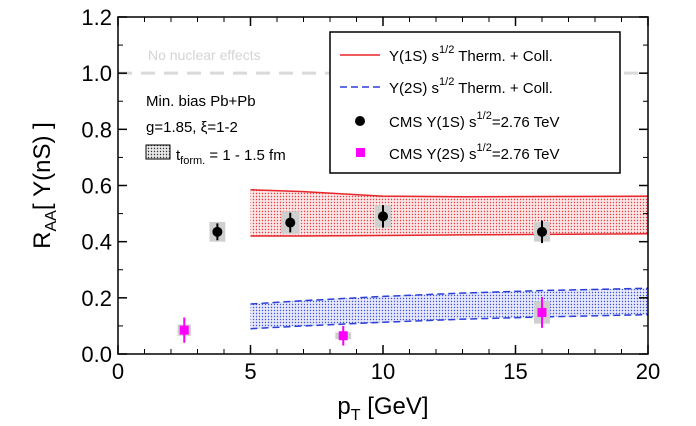  I want to click on y-tick-label-0: 0.0, so click(96, 354).